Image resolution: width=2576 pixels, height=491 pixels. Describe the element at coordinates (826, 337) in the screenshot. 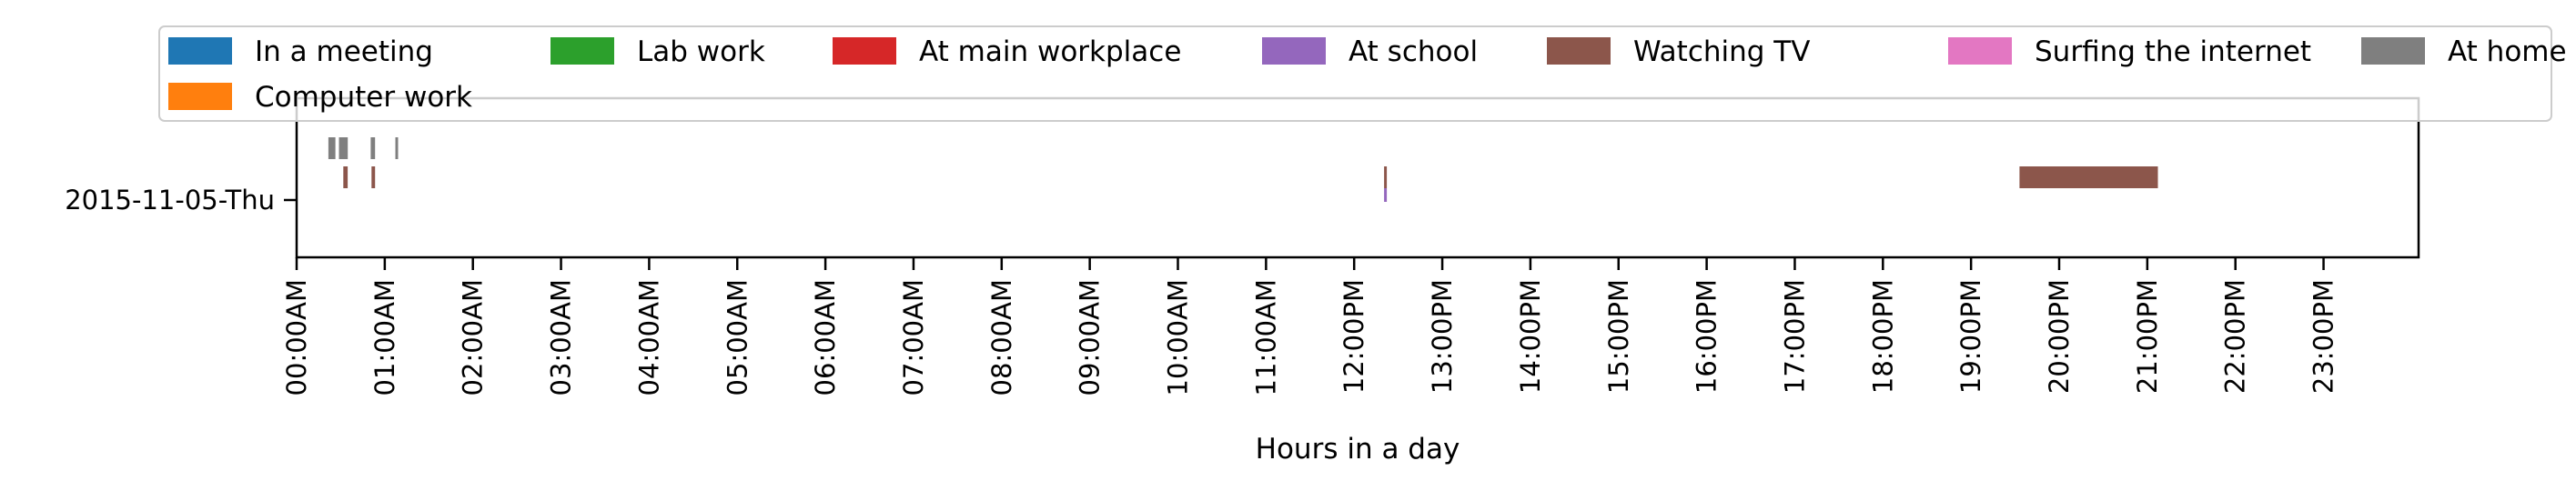

I see `x-tick-label: 06:00AM` at that location.